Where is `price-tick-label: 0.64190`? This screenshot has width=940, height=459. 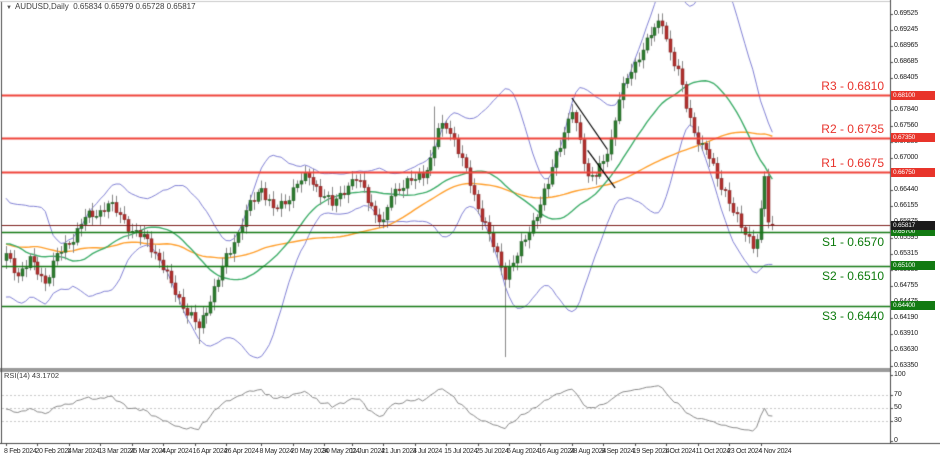 price-tick-label: 0.64190 is located at coordinates (906, 317).